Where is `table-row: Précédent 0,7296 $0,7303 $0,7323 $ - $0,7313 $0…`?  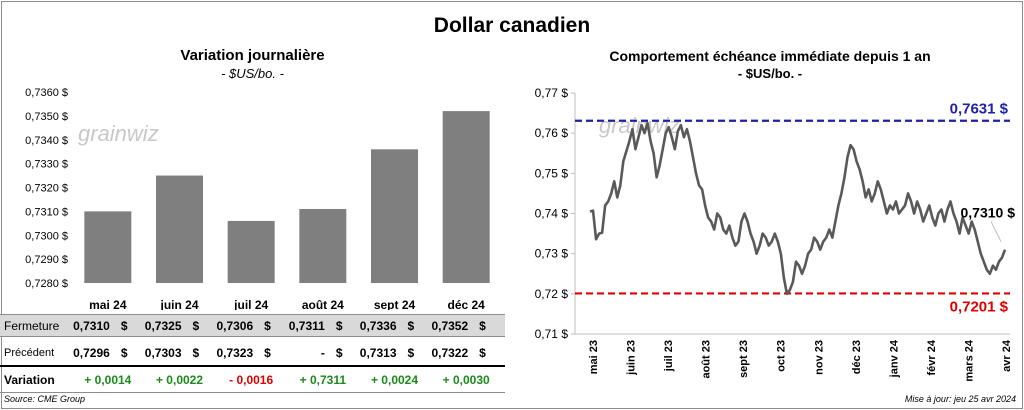 table-row: Précédent 0,7296 $0,7303 $0,7323 $ - $0,7313 $0… is located at coordinates (252, 352).